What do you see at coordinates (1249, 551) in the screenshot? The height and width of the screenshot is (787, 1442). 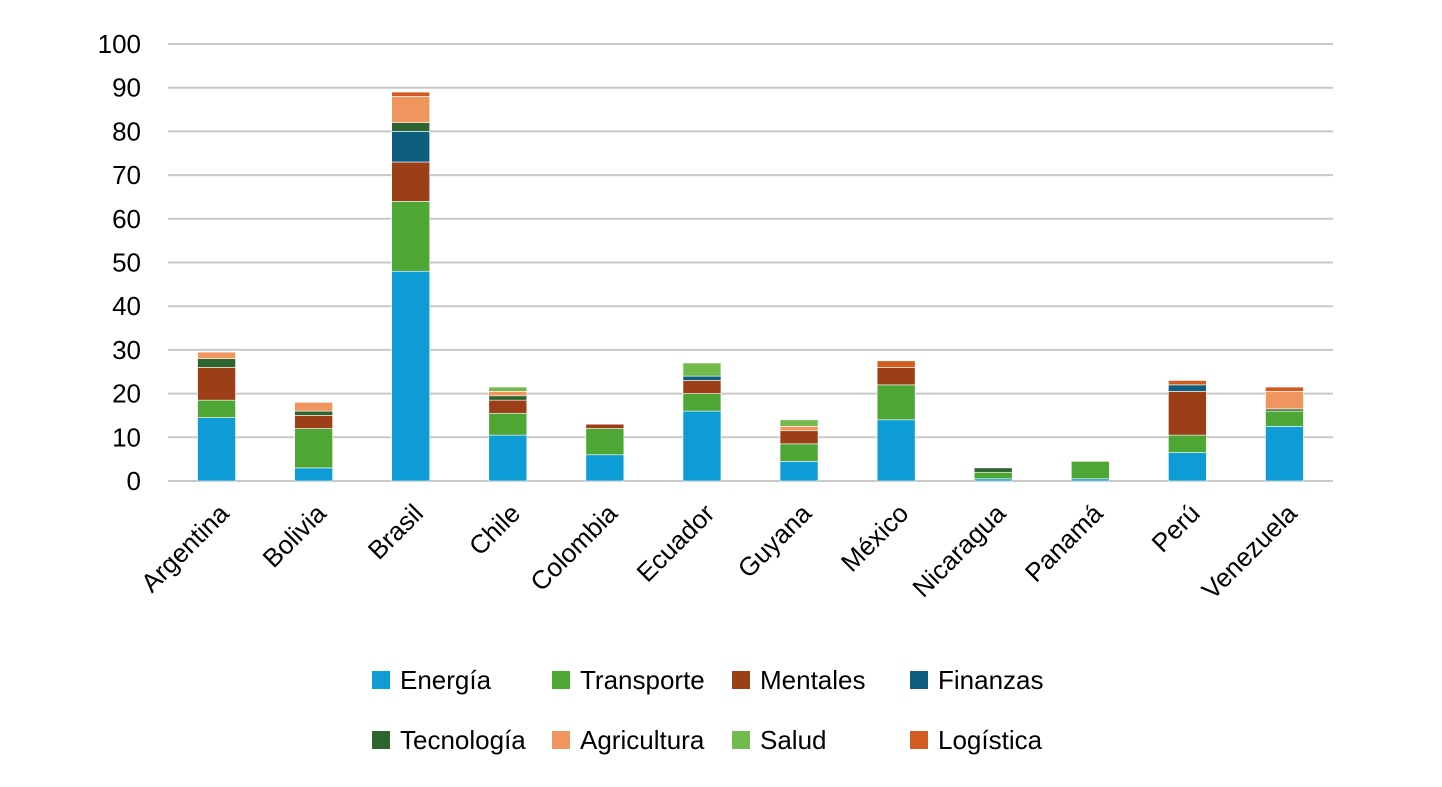 I see `x-tick-label: Venezuela` at bounding box center [1249, 551].